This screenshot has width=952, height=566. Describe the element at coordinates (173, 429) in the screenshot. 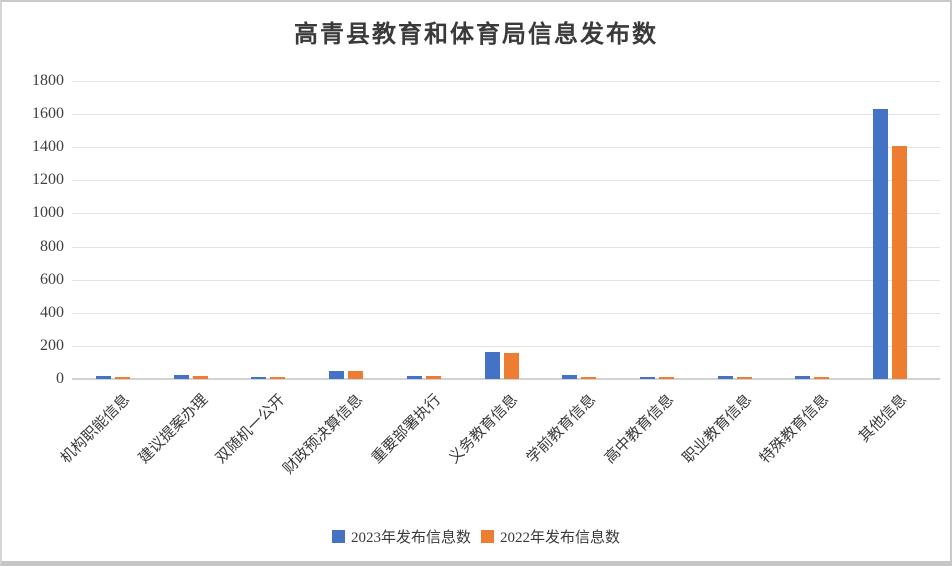

I see `x-category-label: 建议提案办理` at that location.